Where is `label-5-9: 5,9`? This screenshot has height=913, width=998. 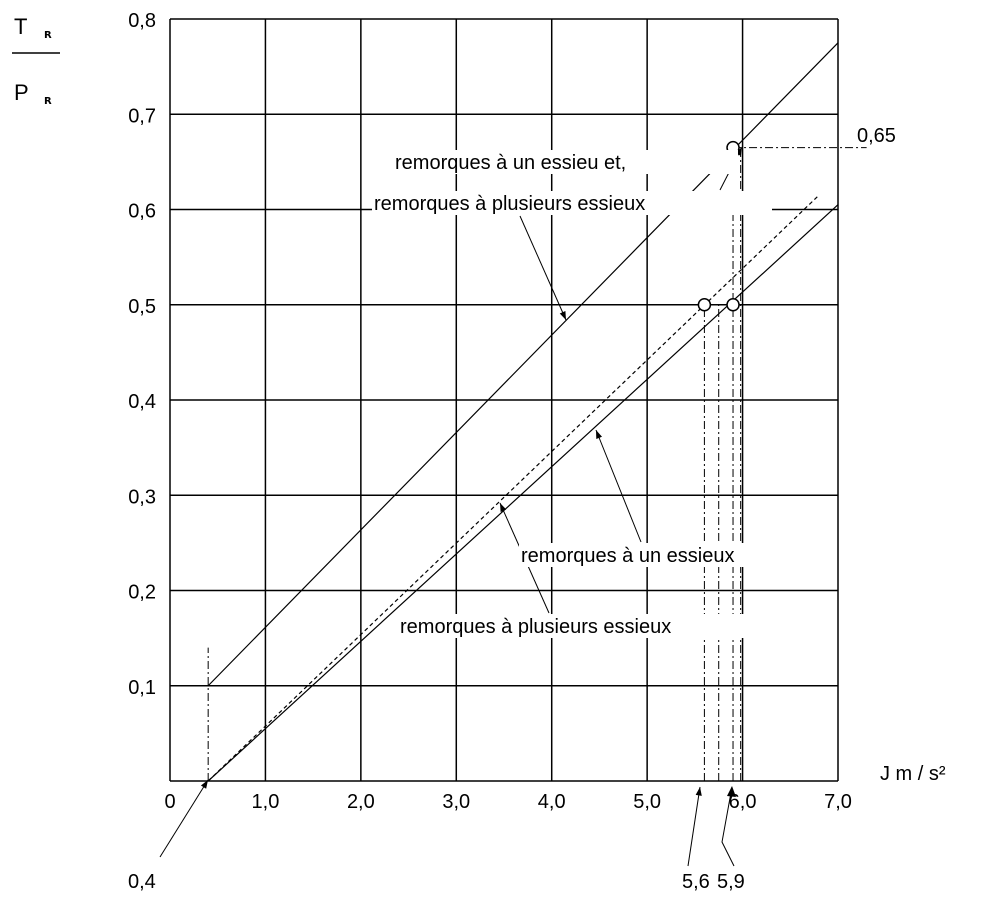
label-5-9: 5,9 is located at coordinates (731, 882).